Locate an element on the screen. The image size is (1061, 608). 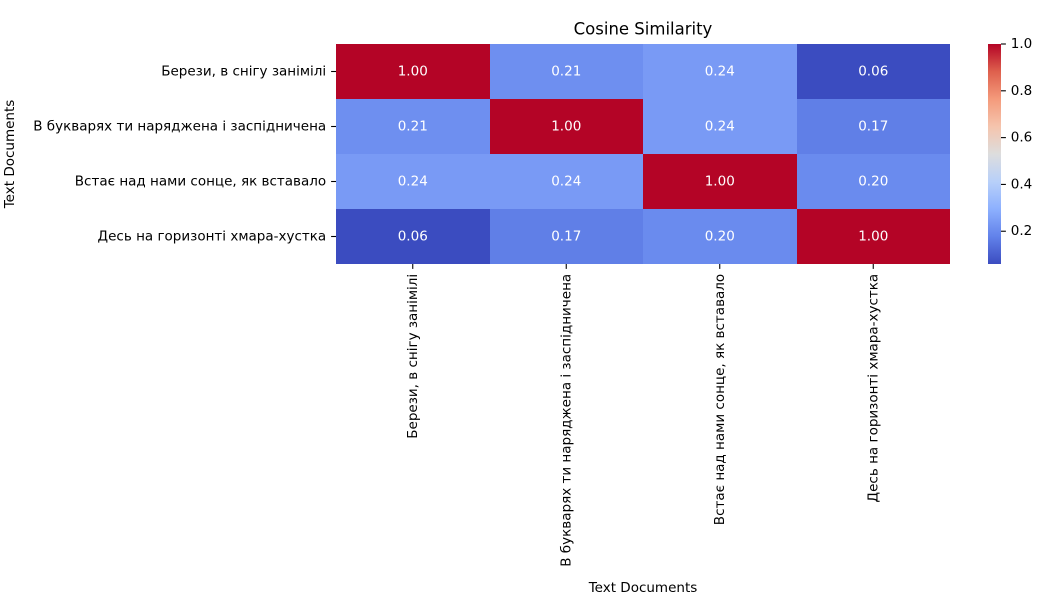
y-tick-label-2: Встає над нами сонце, як вставало is located at coordinates (200, 182).